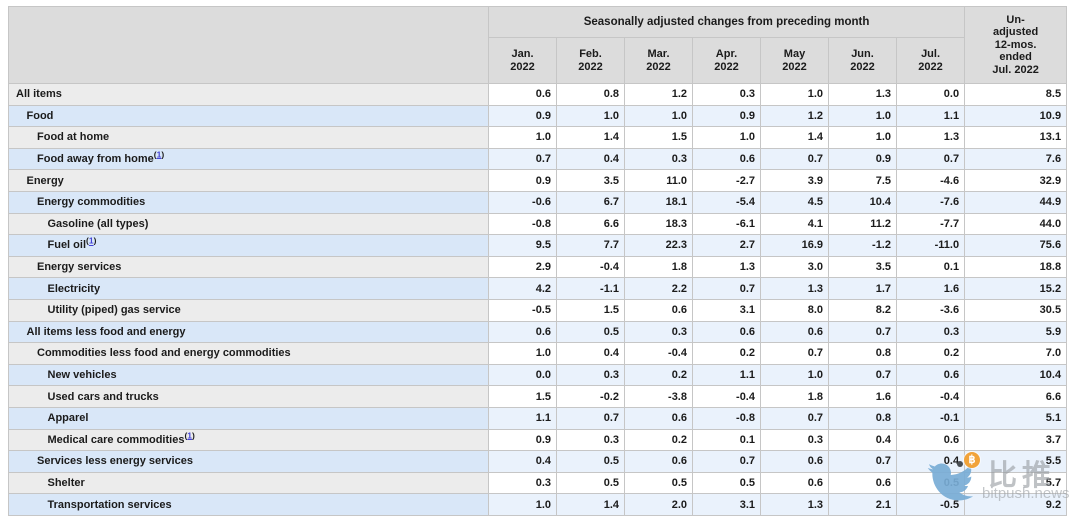 The image size is (1080, 516). Describe the element at coordinates (794, 310) in the screenshot. I see `value-cell: 8.0` at that location.